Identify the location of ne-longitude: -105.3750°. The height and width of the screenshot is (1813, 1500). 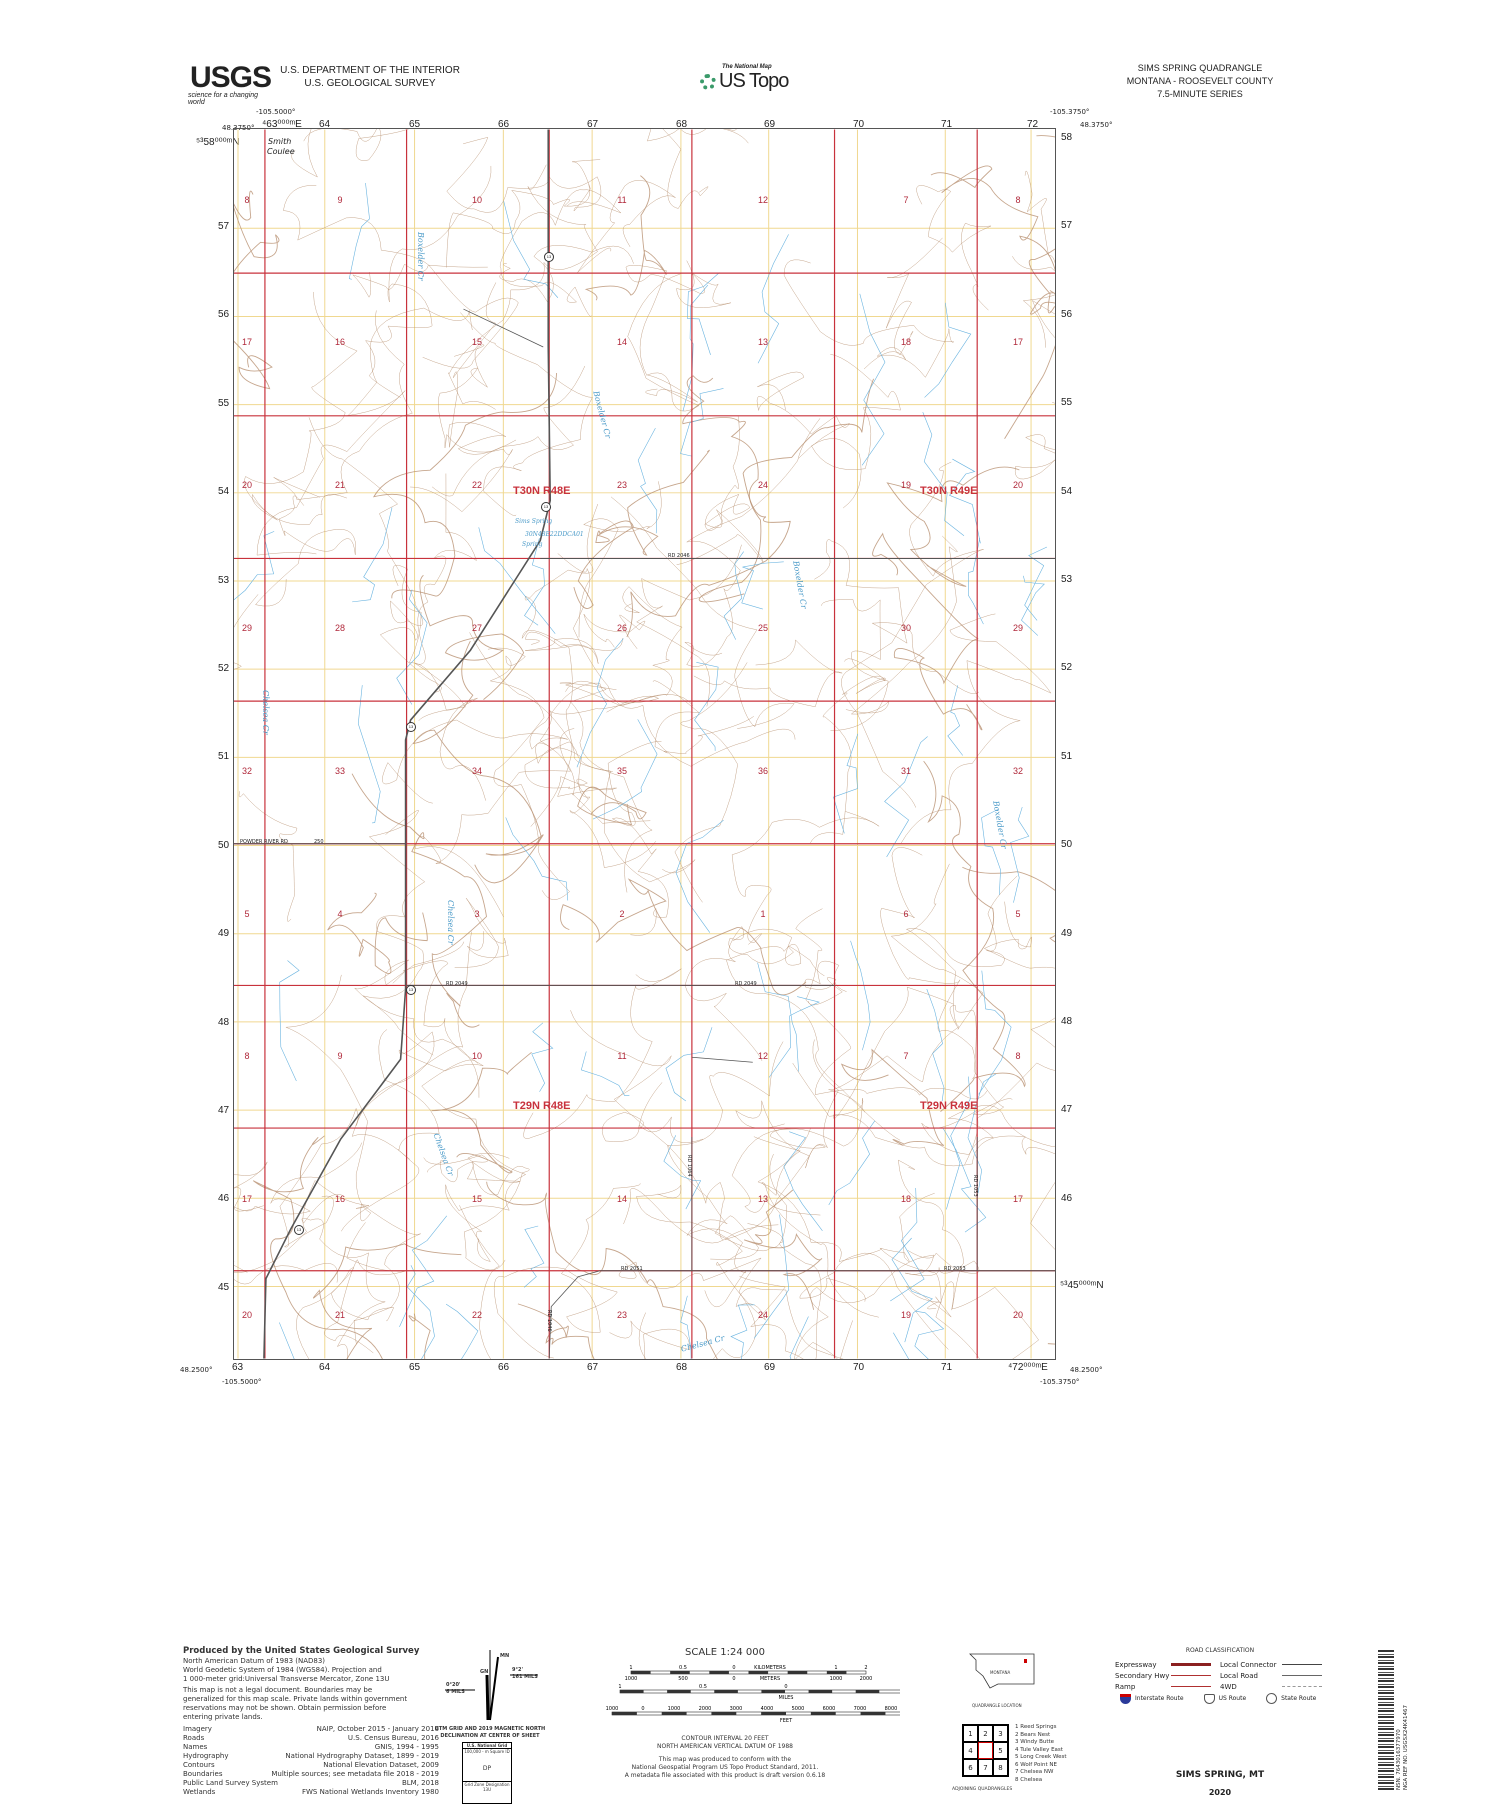
(1070, 112).